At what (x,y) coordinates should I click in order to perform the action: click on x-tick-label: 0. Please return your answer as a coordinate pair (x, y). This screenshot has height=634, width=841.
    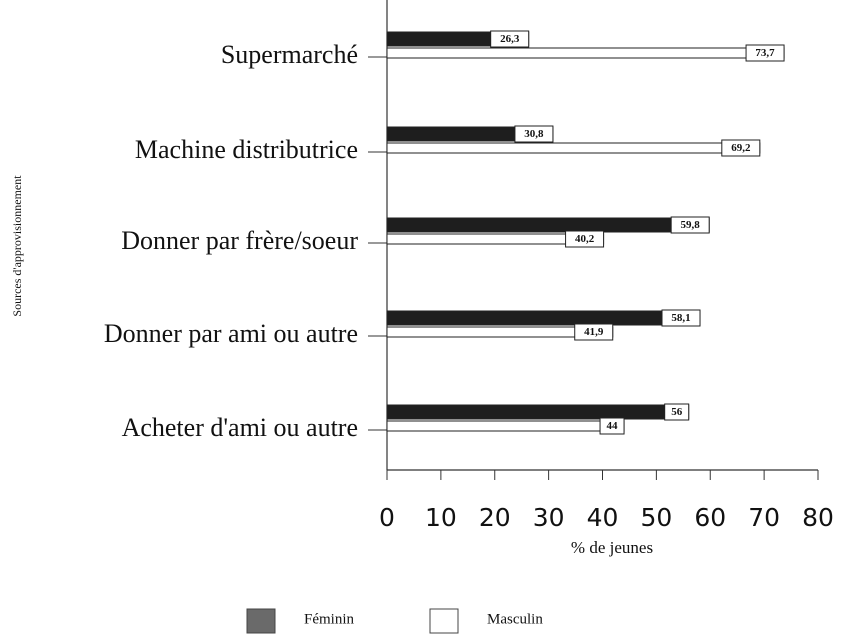
    Looking at the image, I should click on (387, 517).